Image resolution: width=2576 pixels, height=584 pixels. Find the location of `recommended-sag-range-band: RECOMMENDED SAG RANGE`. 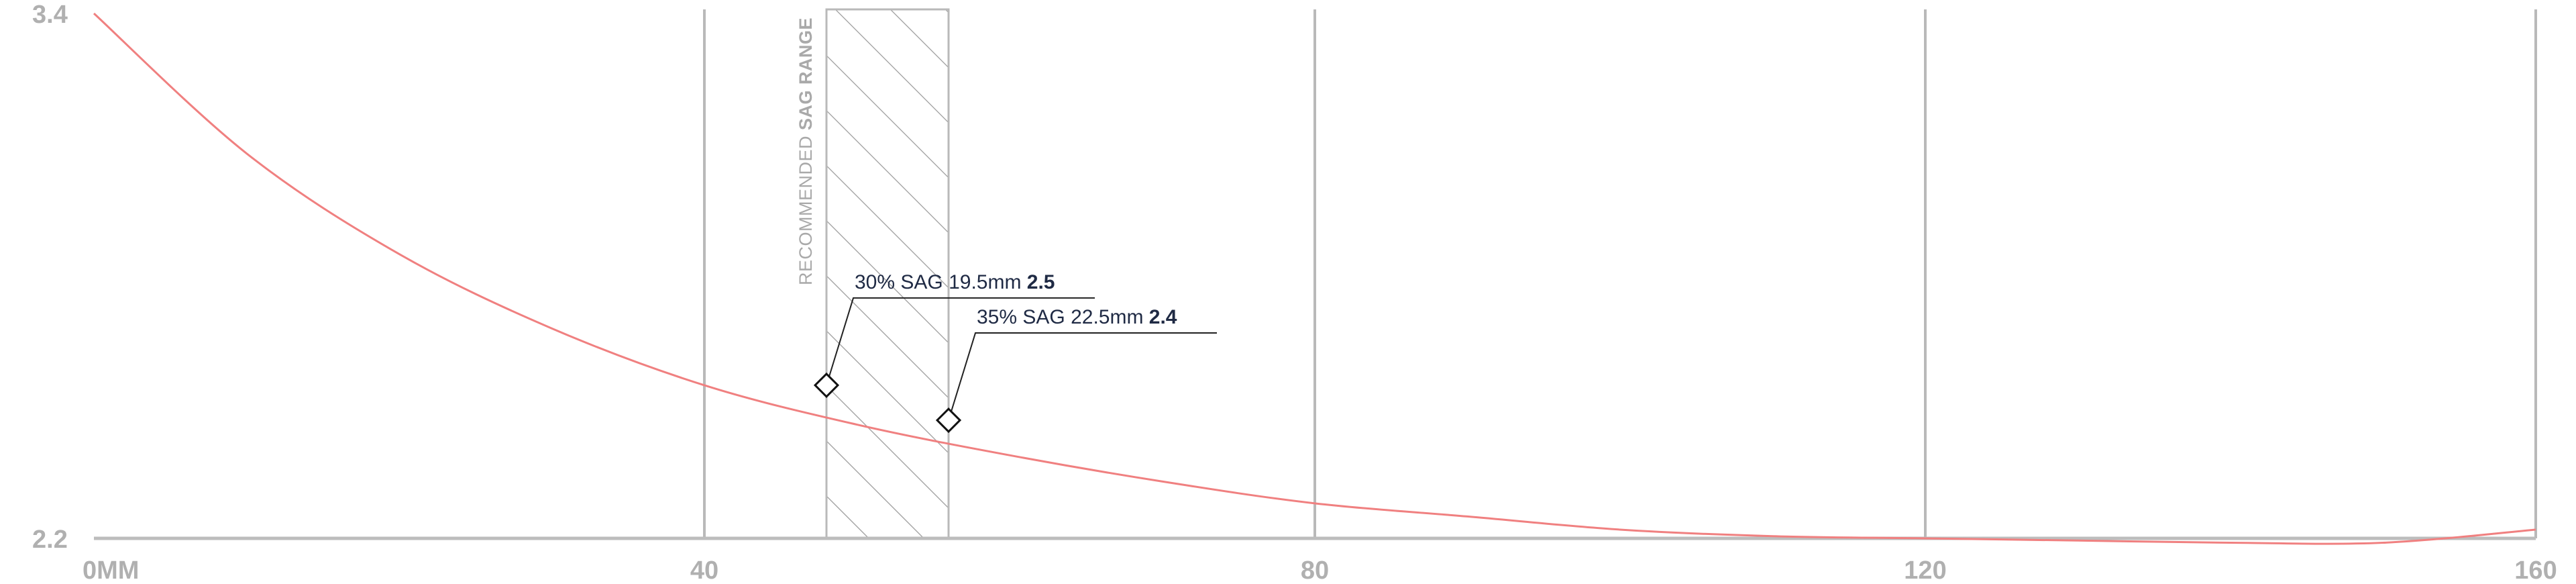

recommended-sag-range-band: RECOMMENDED SAG RANGE is located at coordinates (873, 274).